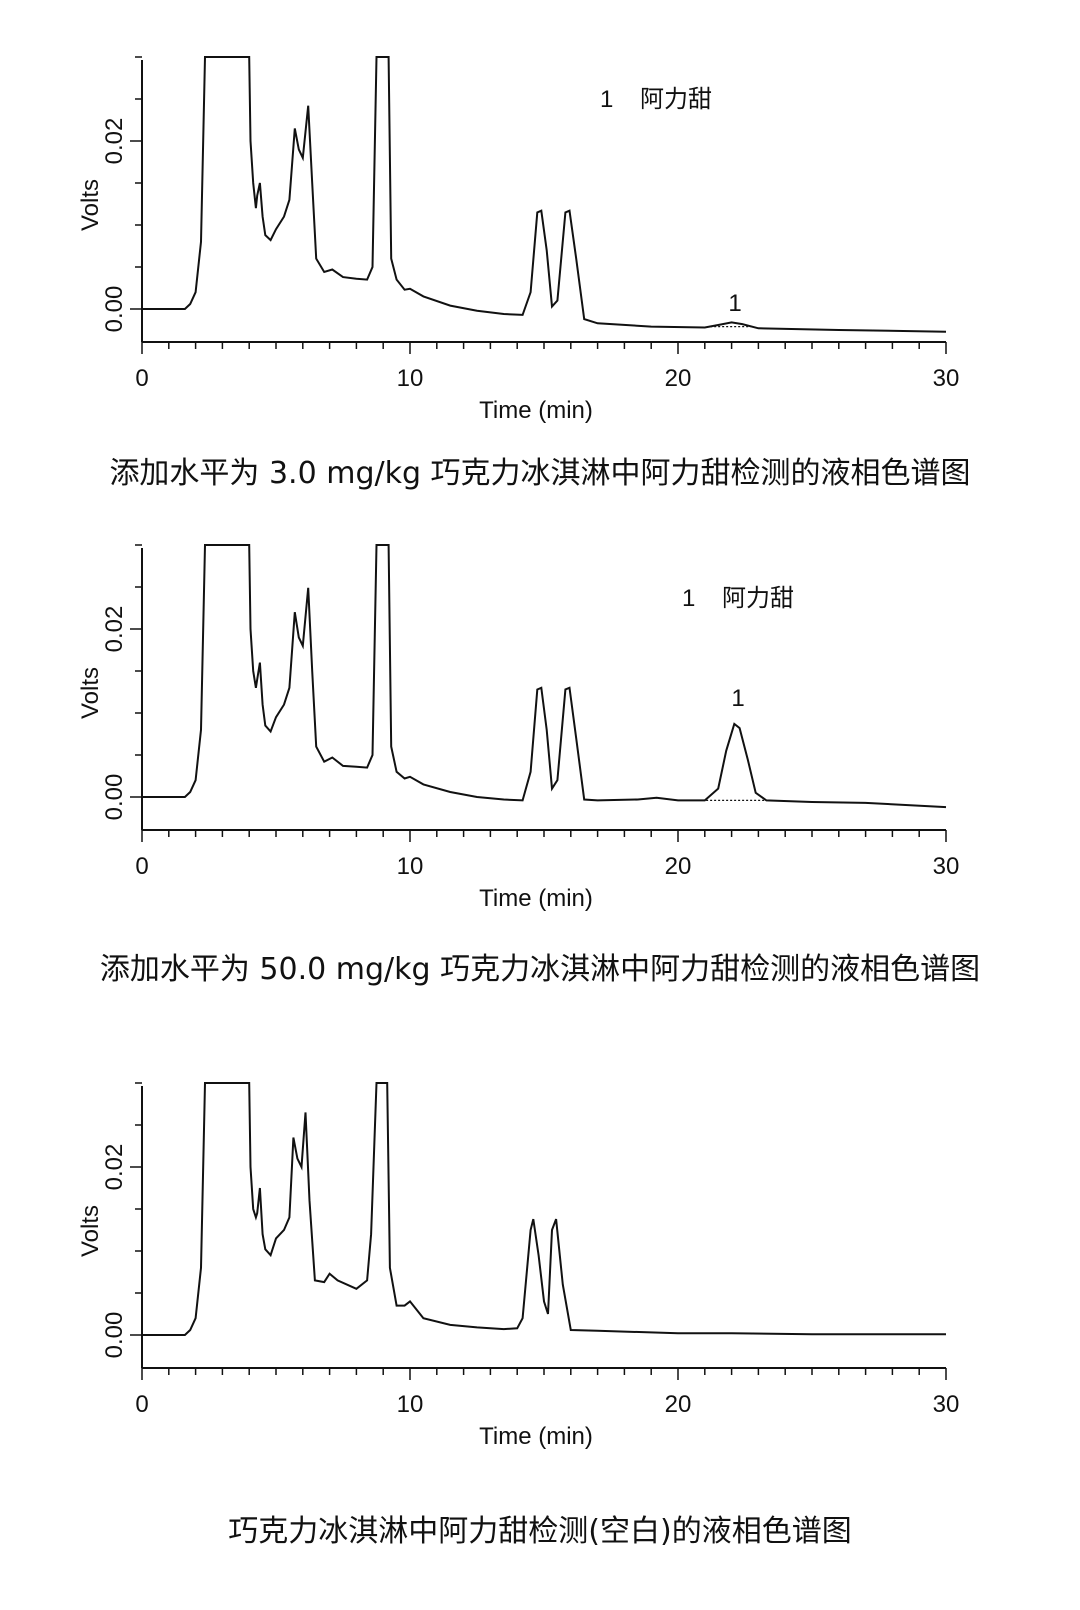 Image resolution: width=1080 pixels, height=1610 pixels. I want to click on chart-caption-1: 添加水平为 3.0 mg/kg 巧克力冰淇淋中阿力甜检测的液相色谱图, so click(540, 473).